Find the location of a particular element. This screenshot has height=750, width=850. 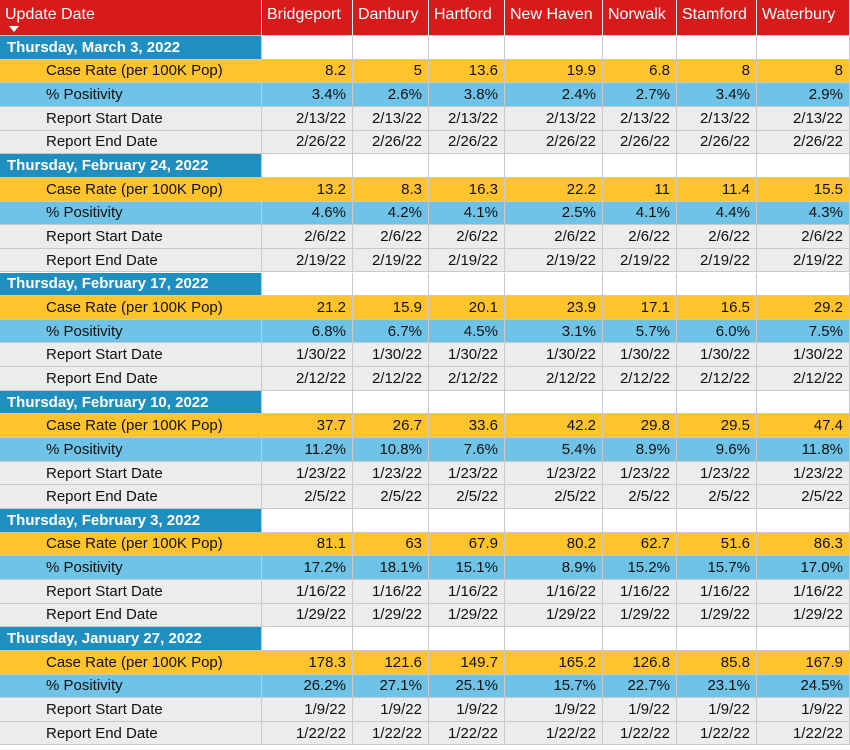

value-cell: 37.7 is located at coordinates (307, 426).